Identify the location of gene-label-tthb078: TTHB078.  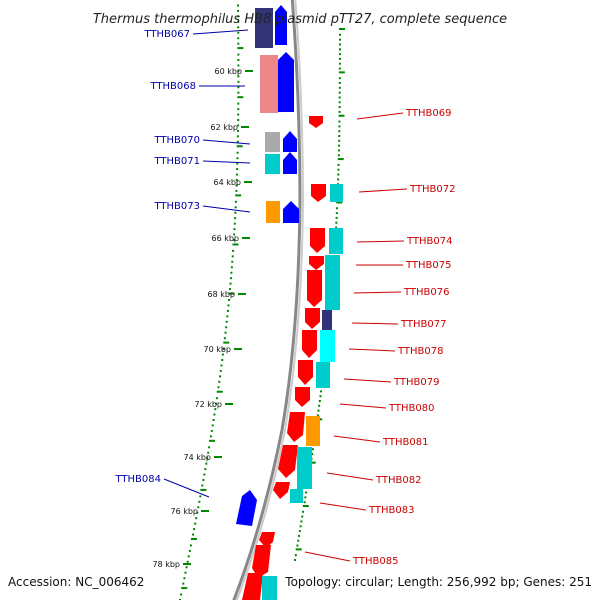
(420, 351).